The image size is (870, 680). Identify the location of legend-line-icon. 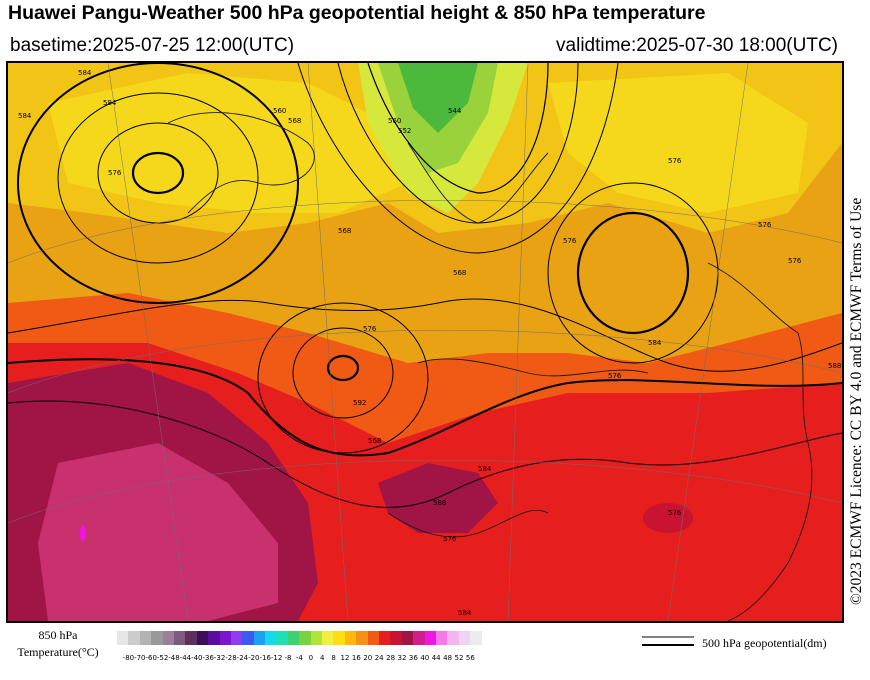
(668, 642).